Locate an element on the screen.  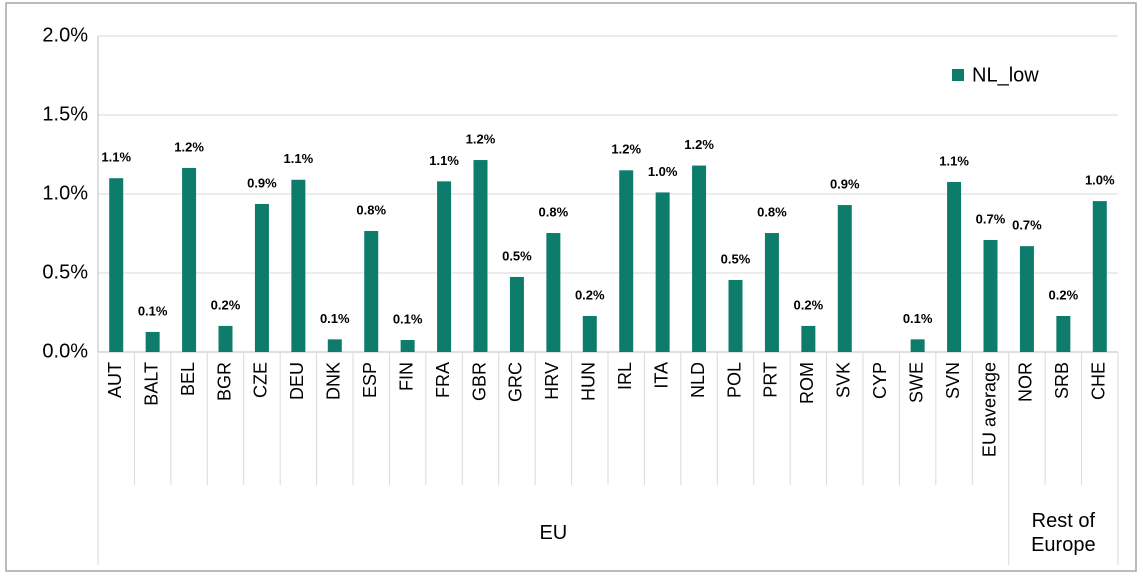
group-label: EU is located at coordinates (553, 532).